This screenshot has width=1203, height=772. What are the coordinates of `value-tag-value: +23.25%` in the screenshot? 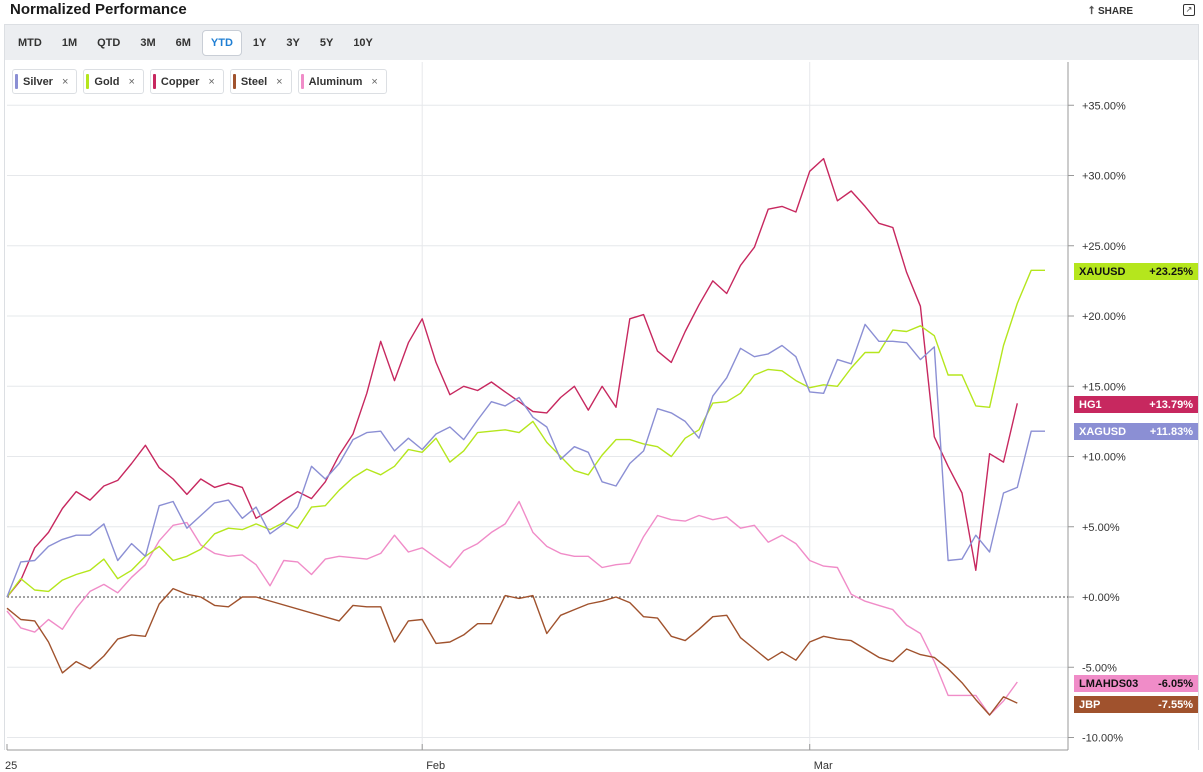 It's located at (1171, 272).